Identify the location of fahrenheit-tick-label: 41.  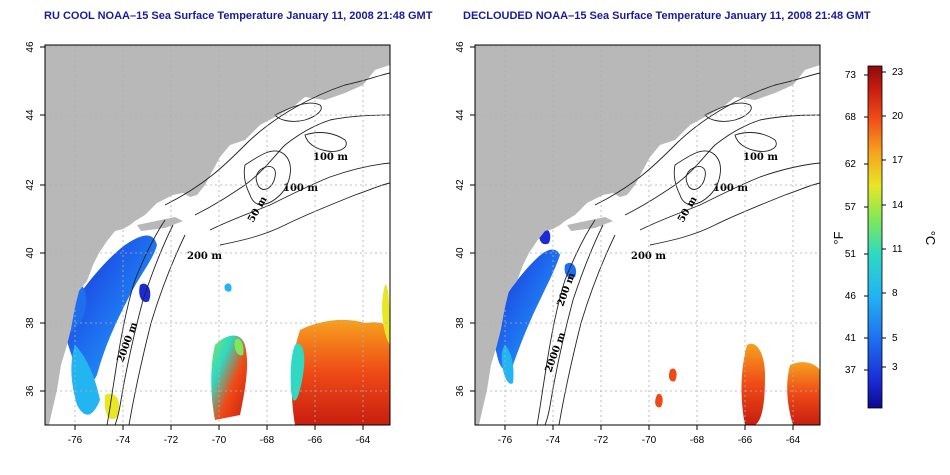
(851, 338).